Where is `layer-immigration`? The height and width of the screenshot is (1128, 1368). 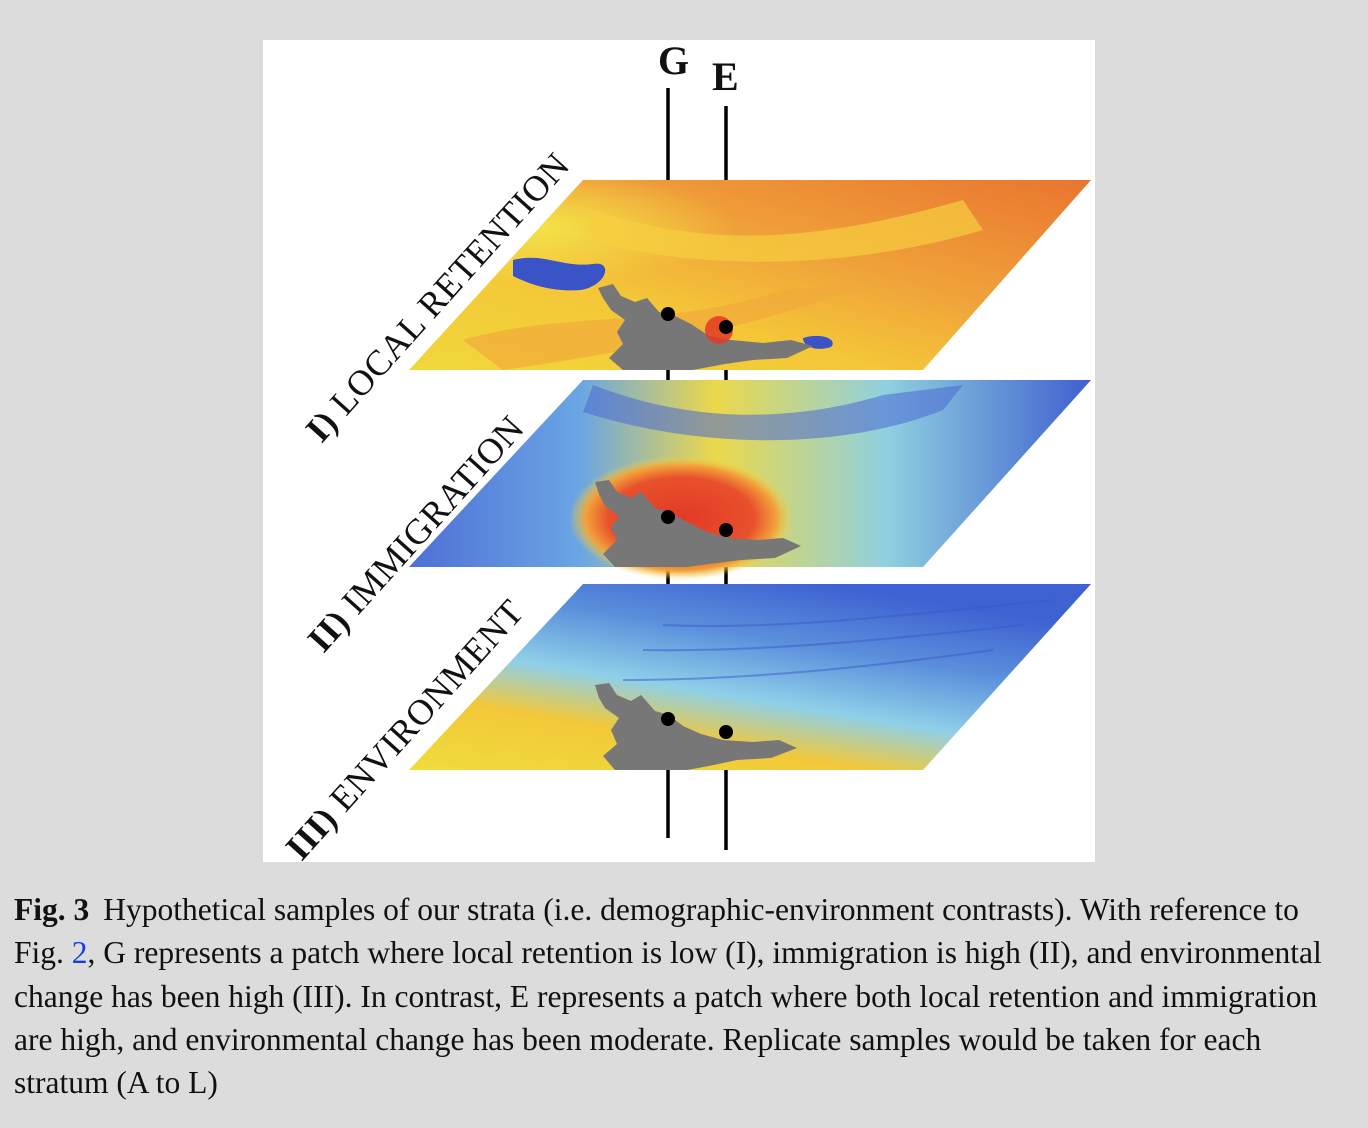
layer-immigration is located at coordinates (750, 480).